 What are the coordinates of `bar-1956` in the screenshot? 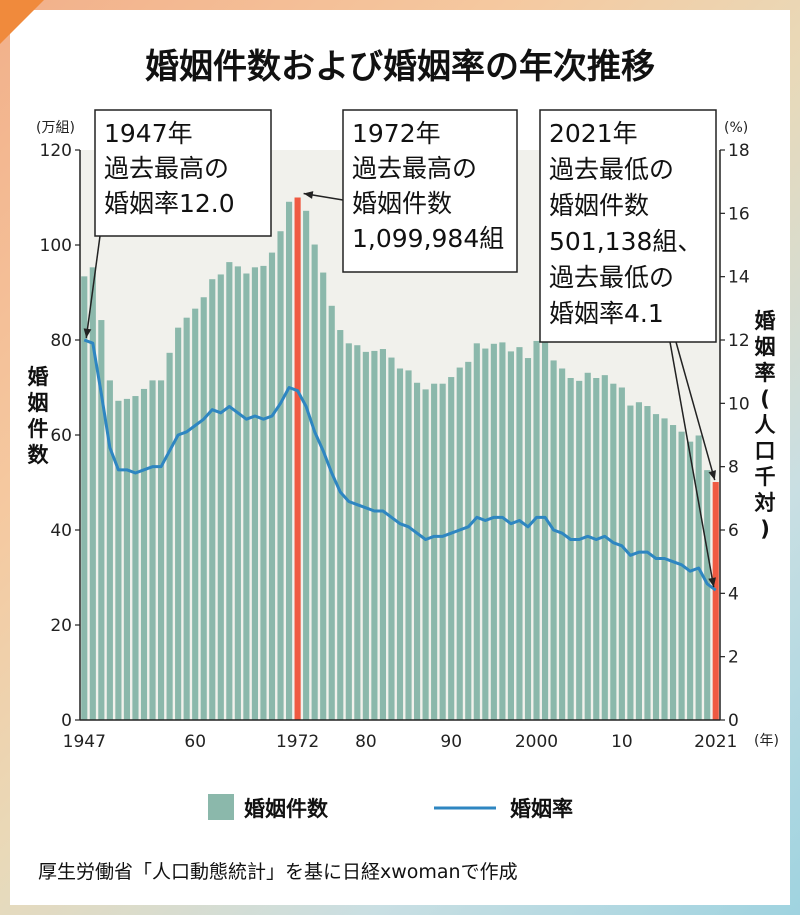 It's located at (161, 550).